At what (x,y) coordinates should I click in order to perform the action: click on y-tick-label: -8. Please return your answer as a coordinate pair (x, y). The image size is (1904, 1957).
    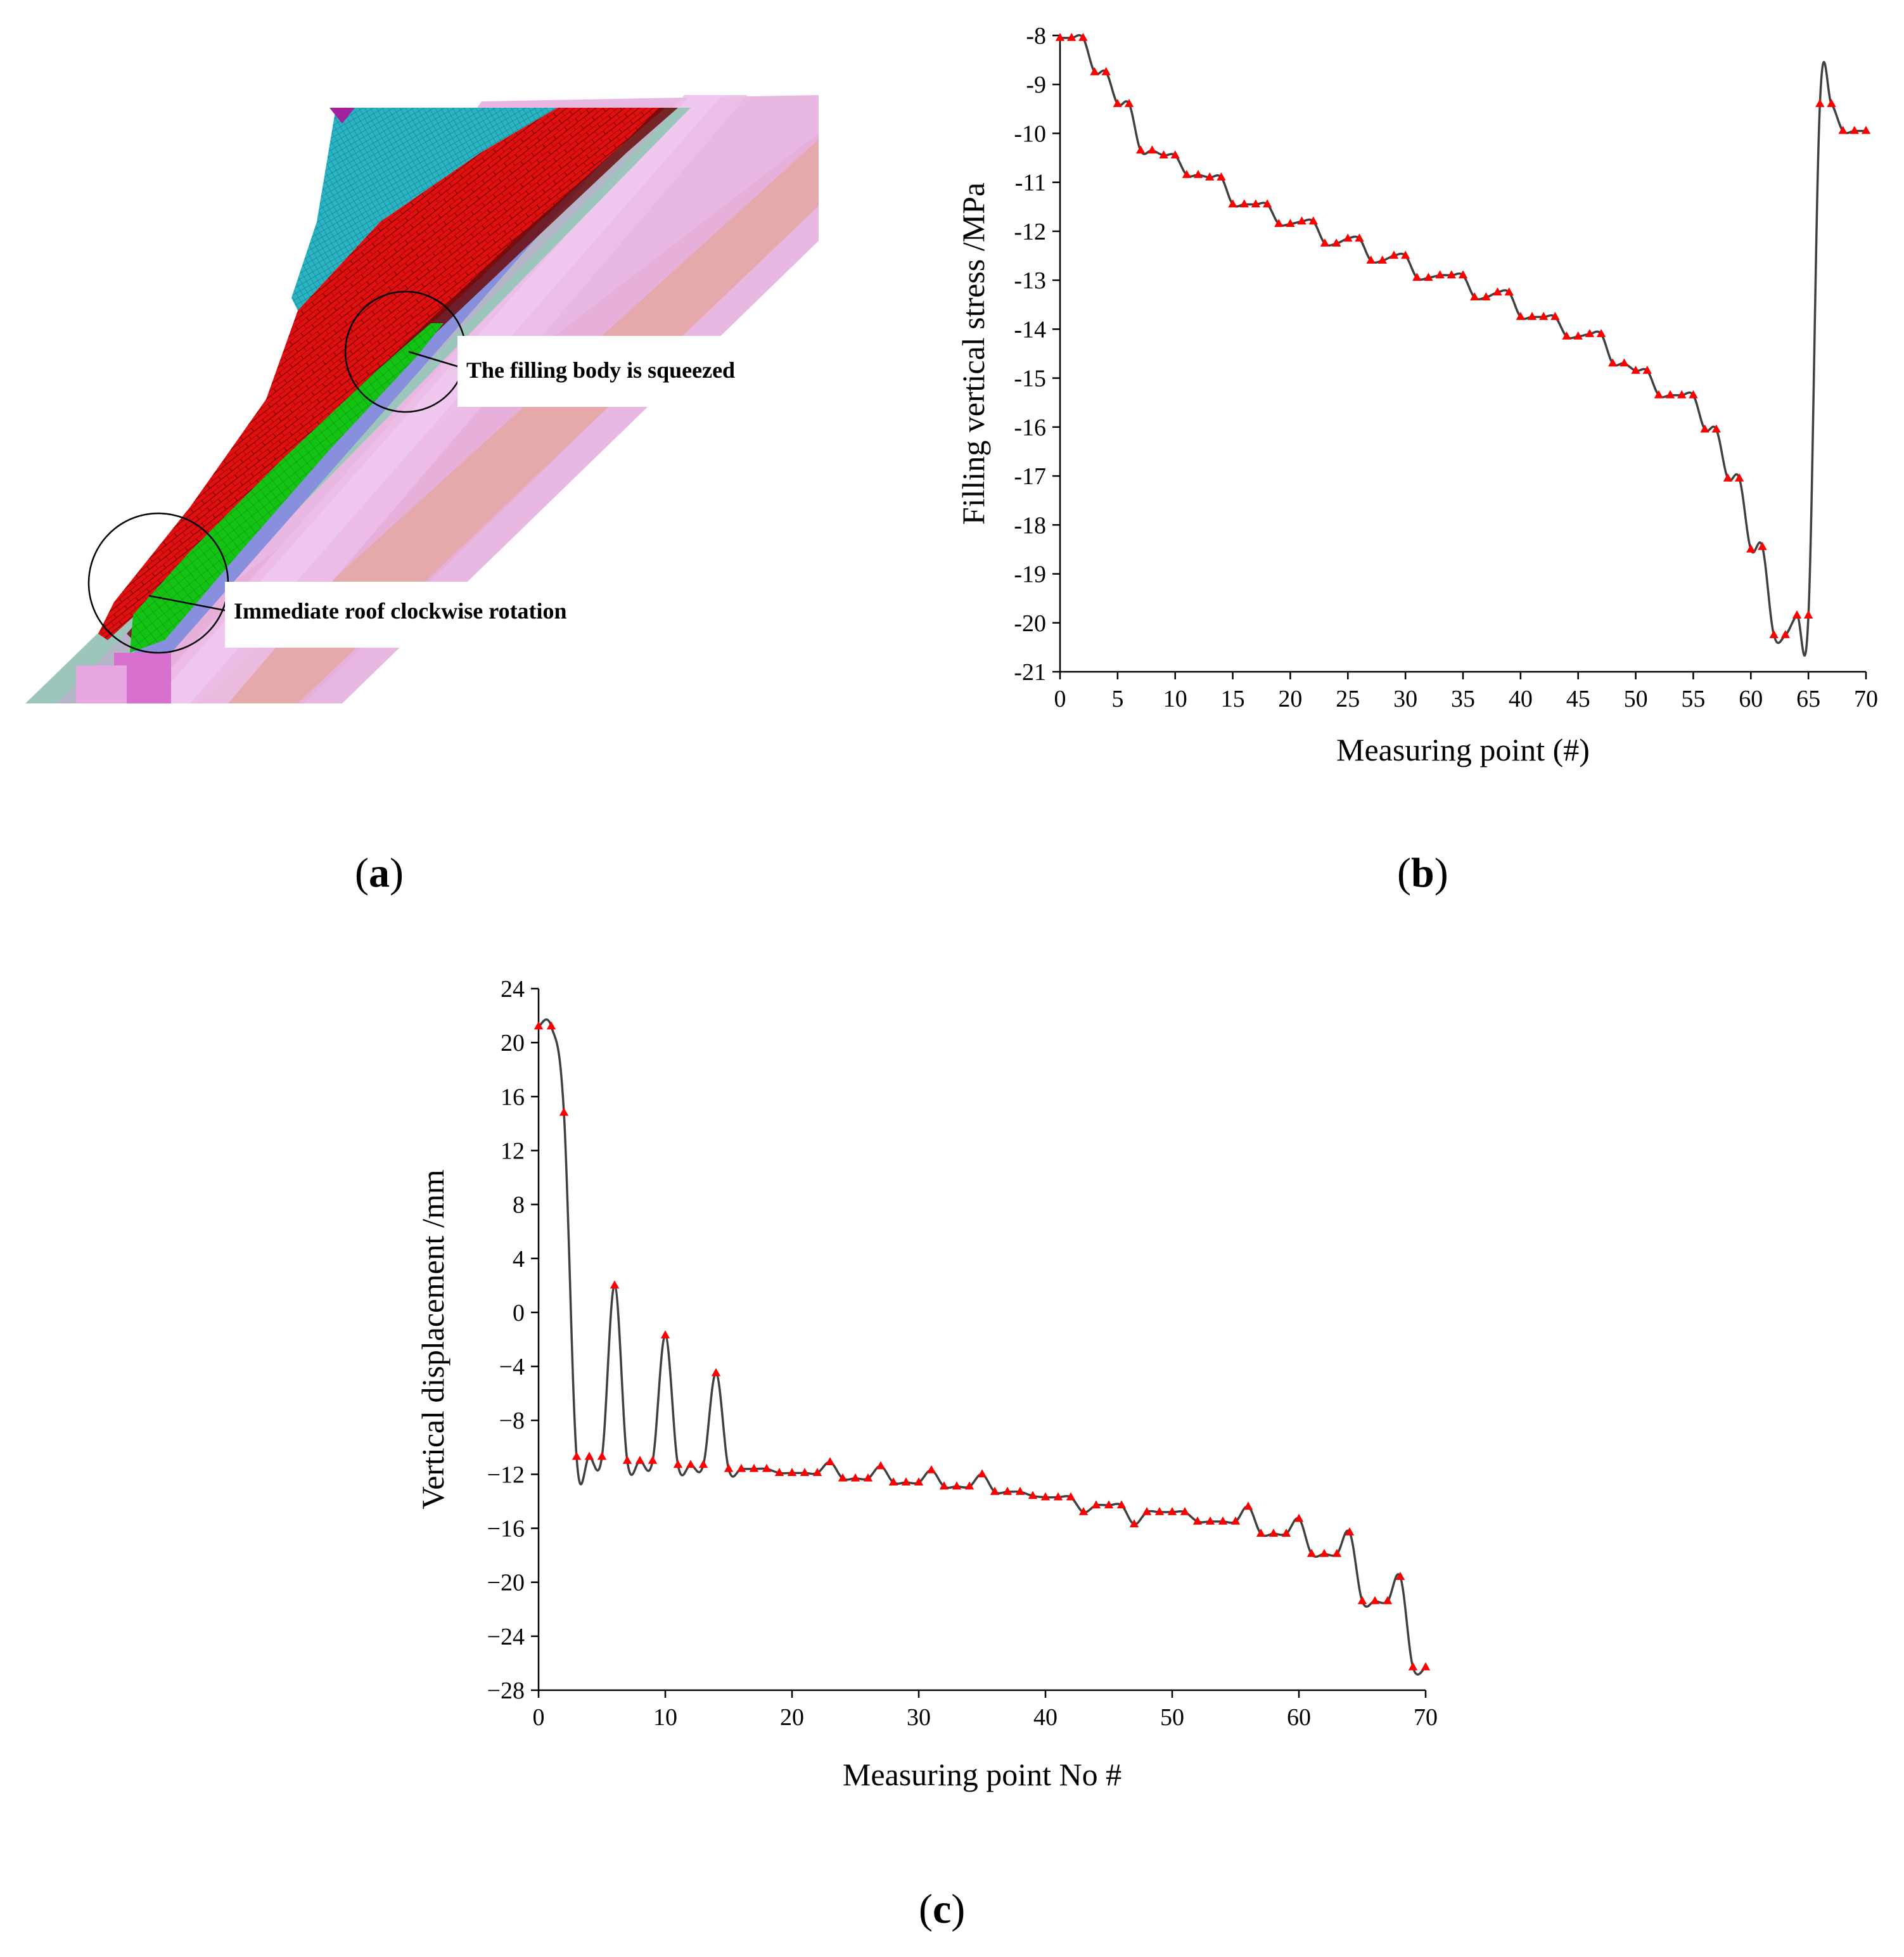
    Looking at the image, I should click on (1036, 36).